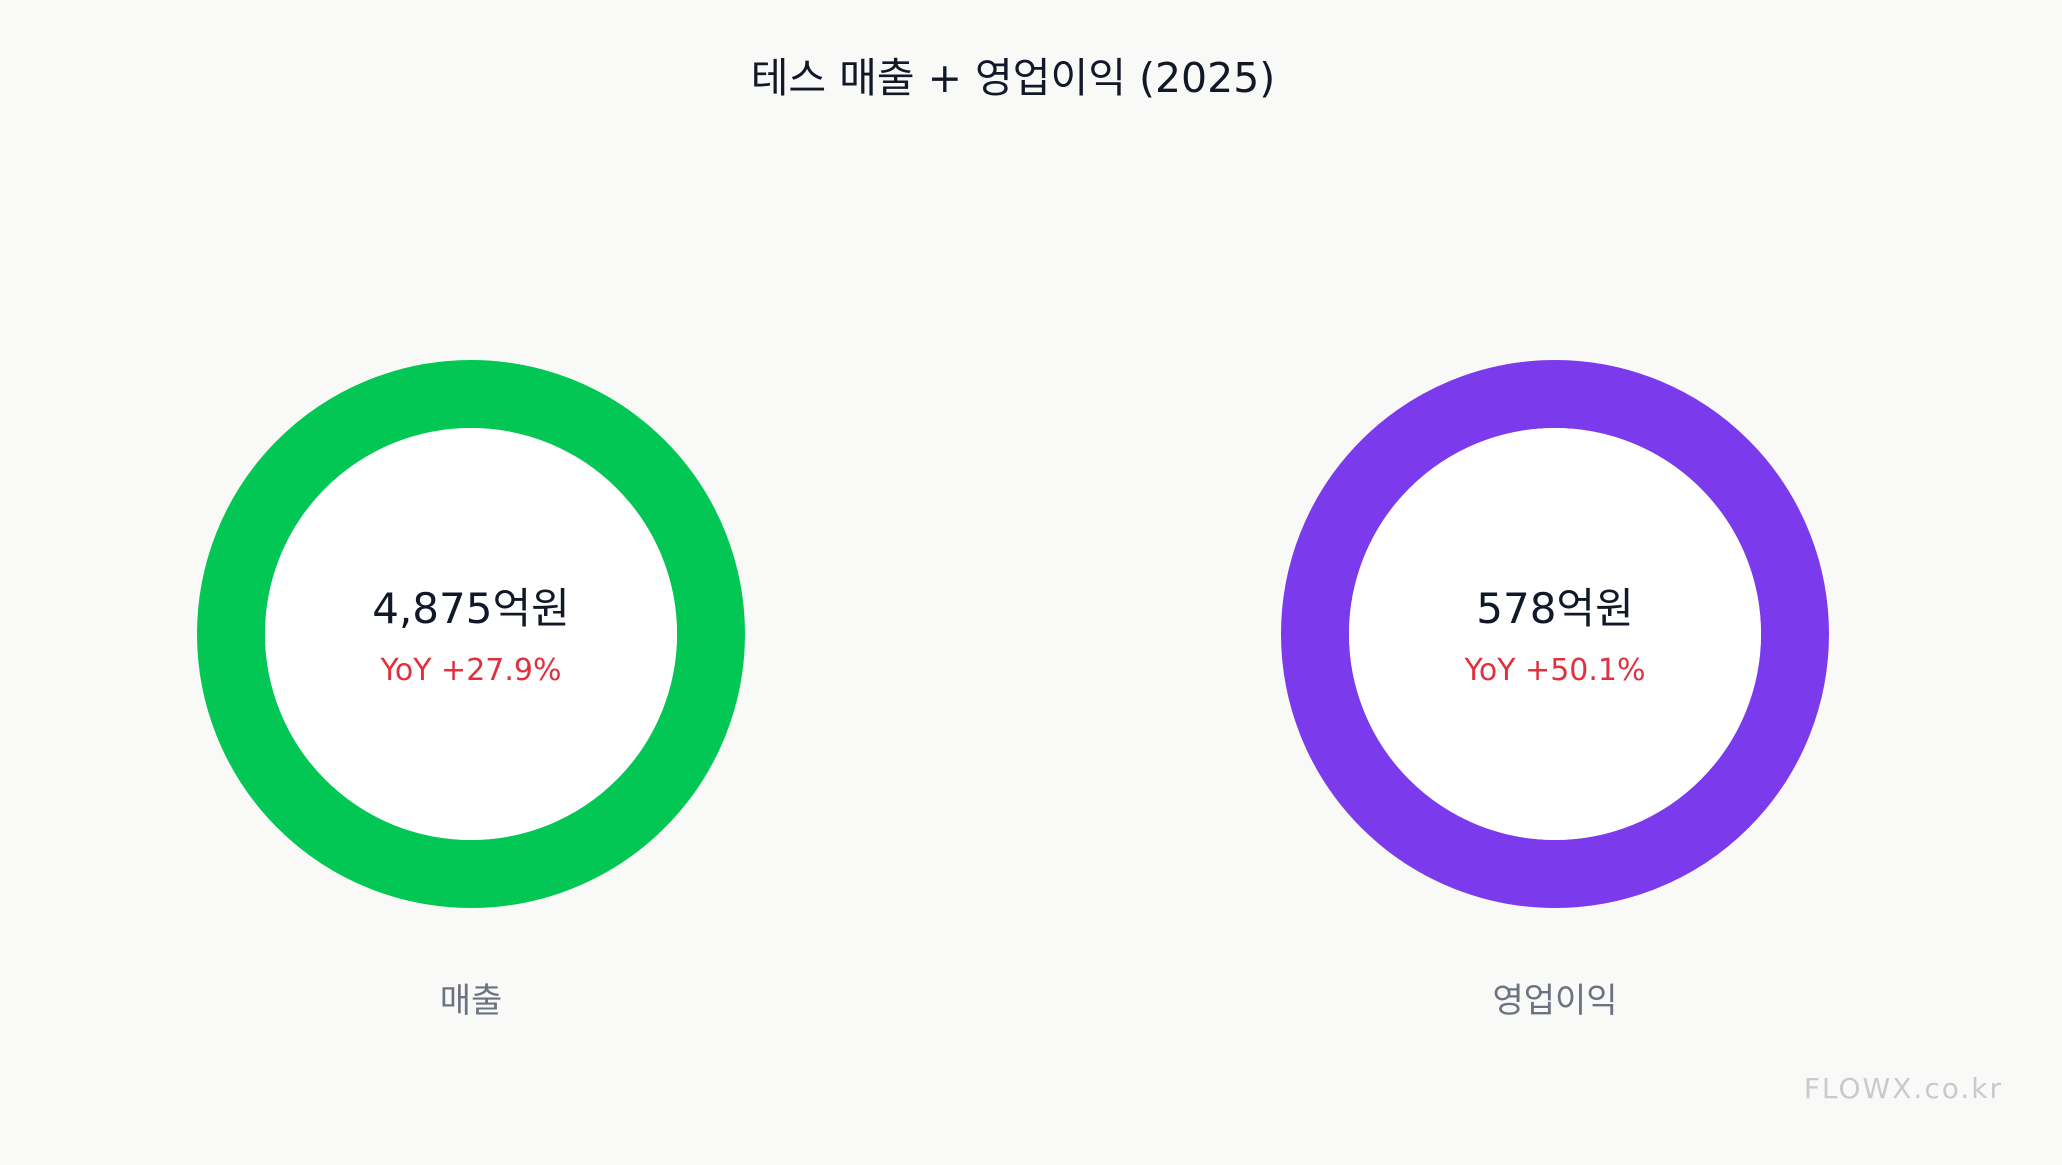  I want to click on donut-hole-revenue, so click(471, 634).